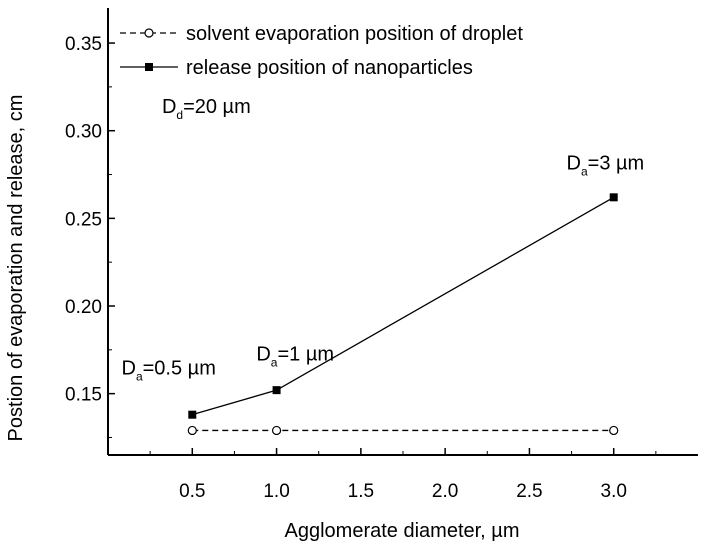 The height and width of the screenshot is (552, 718). What do you see at coordinates (90, 236) in the screenshot?
I see `y-axis-ticks: 0.15 0.20 0.25 0.30 0.35` at bounding box center [90, 236].